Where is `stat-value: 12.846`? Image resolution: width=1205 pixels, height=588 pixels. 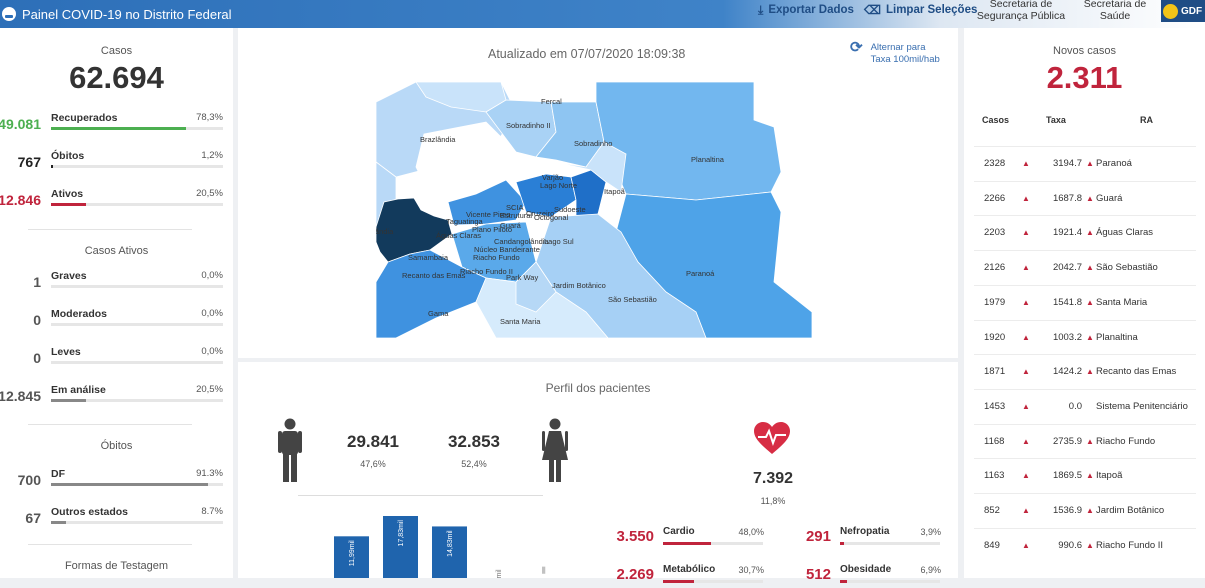 stat-value: 12.846 is located at coordinates (20, 200).